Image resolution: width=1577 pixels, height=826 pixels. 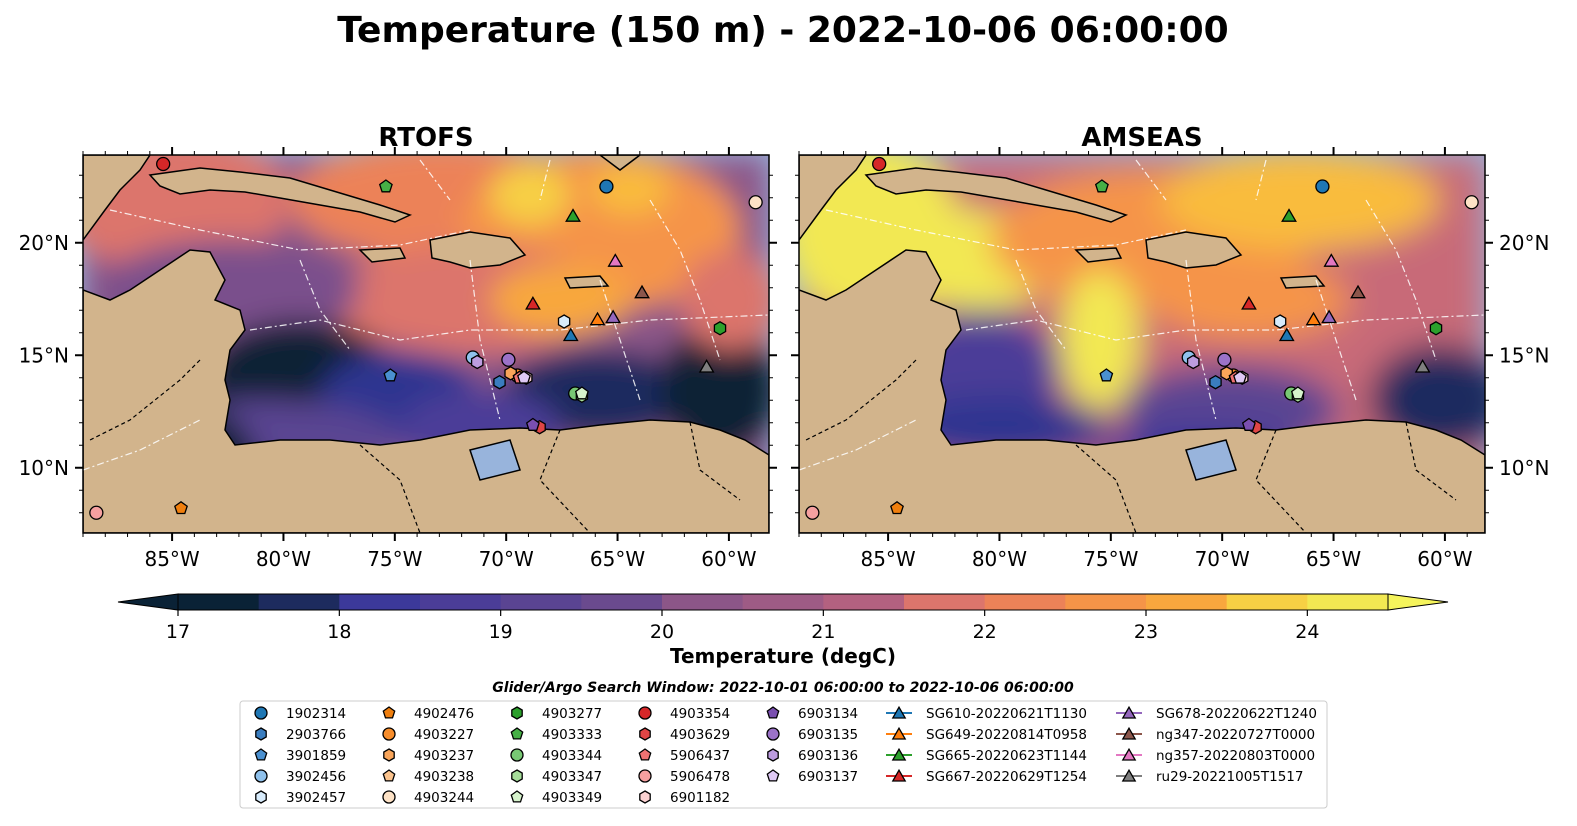 What do you see at coordinates (1222, 559) in the screenshot?
I see `lon-tick-label: 70°W` at bounding box center [1222, 559].